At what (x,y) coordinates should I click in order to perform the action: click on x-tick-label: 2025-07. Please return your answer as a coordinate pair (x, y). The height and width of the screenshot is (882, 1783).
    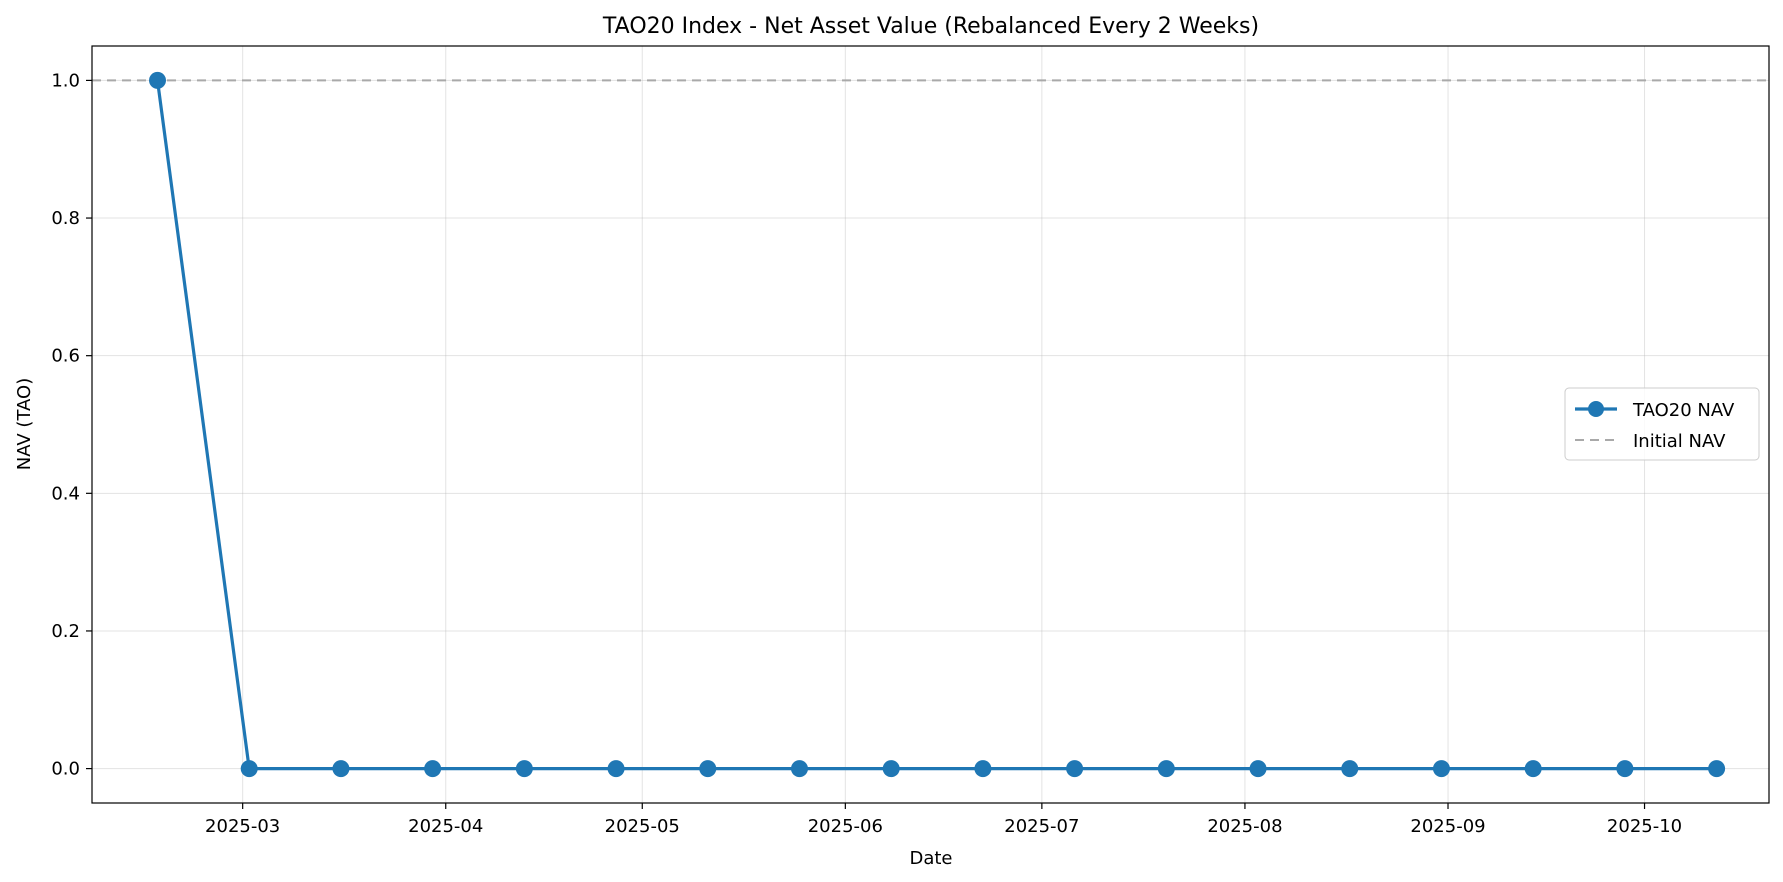
    Looking at the image, I should click on (1041, 826).